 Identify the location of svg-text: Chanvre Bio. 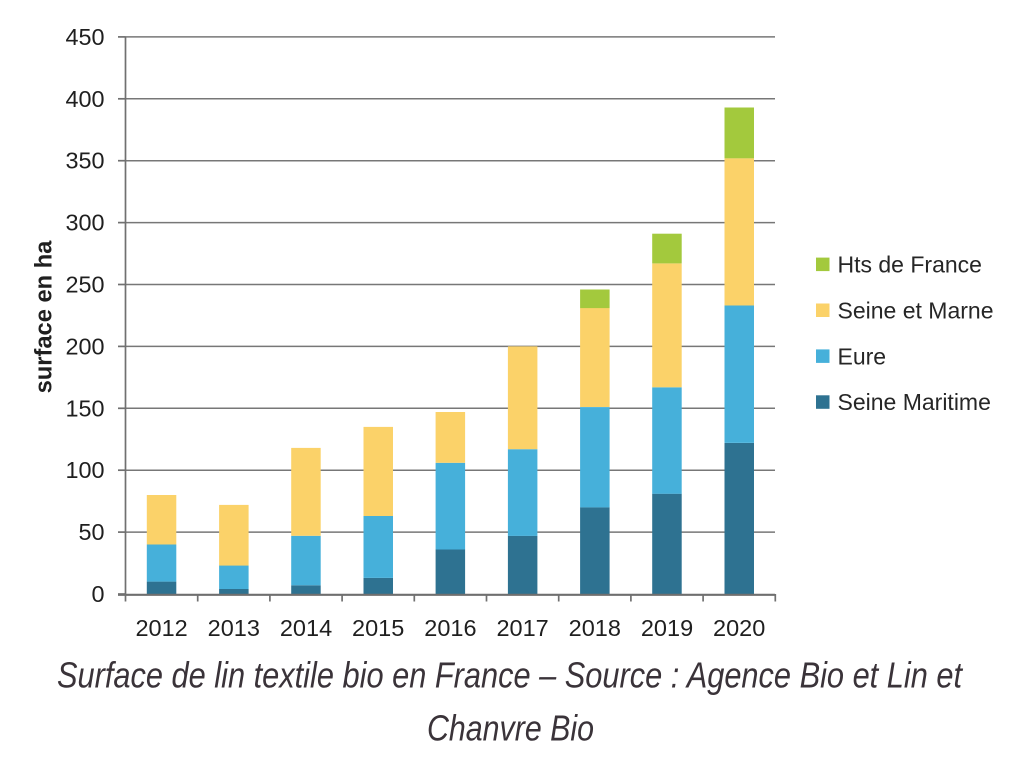
(510, 728).